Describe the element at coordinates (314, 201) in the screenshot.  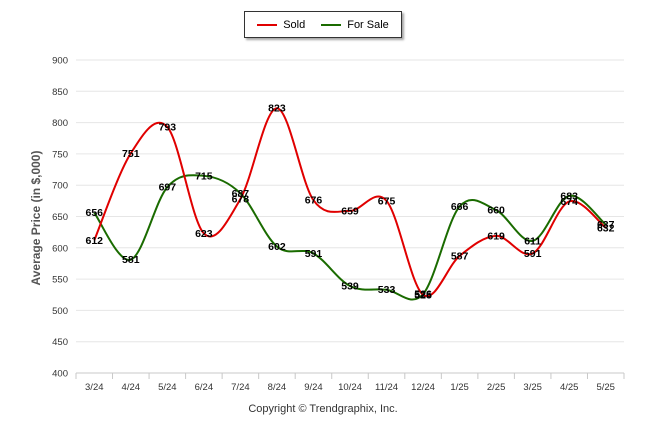
I see `data-label-sold: 676` at that location.